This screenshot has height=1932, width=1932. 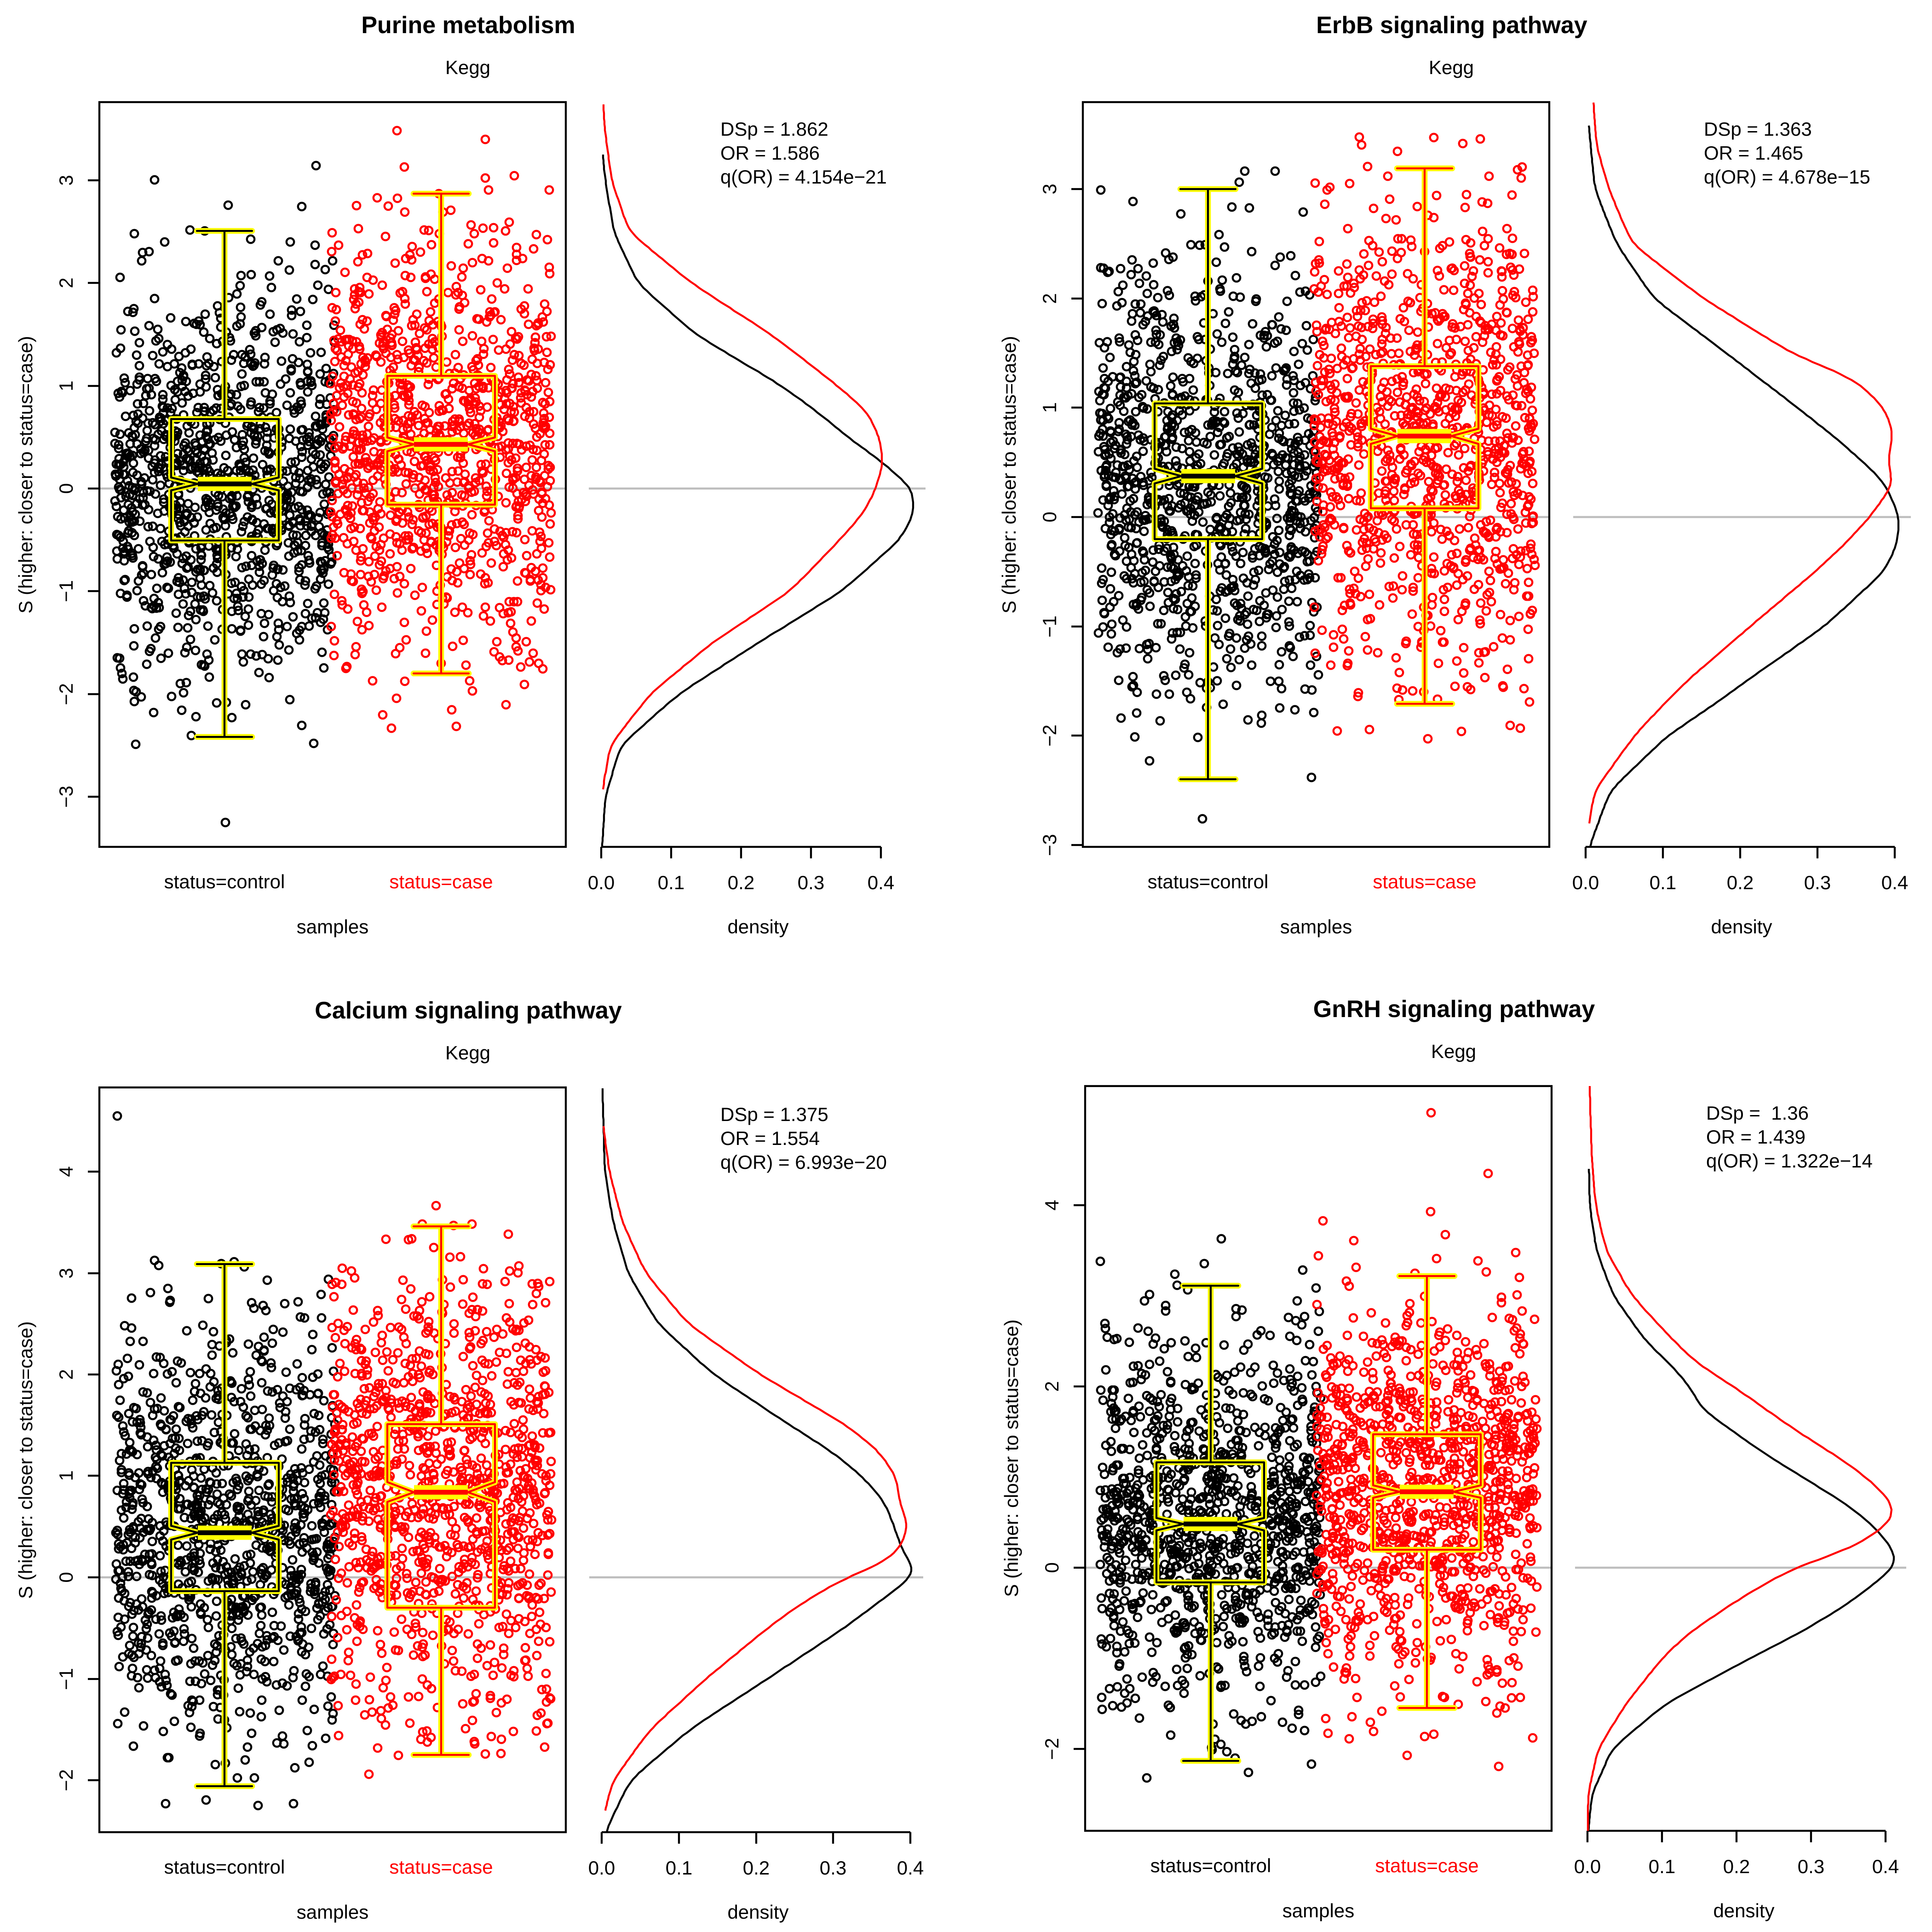 What do you see at coordinates (770, 153) in the screenshot?
I see `svg-text: OR = 1.586` at bounding box center [770, 153].